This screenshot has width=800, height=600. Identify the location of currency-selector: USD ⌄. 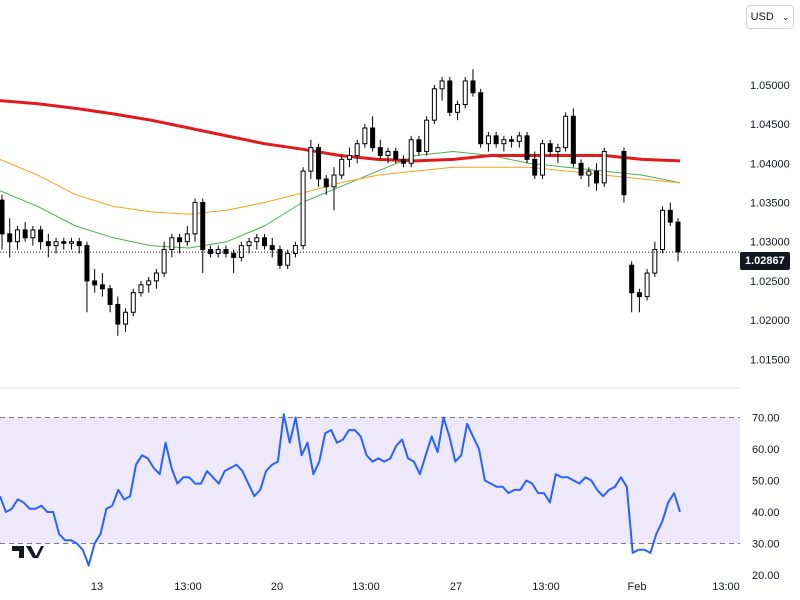
(770, 17).